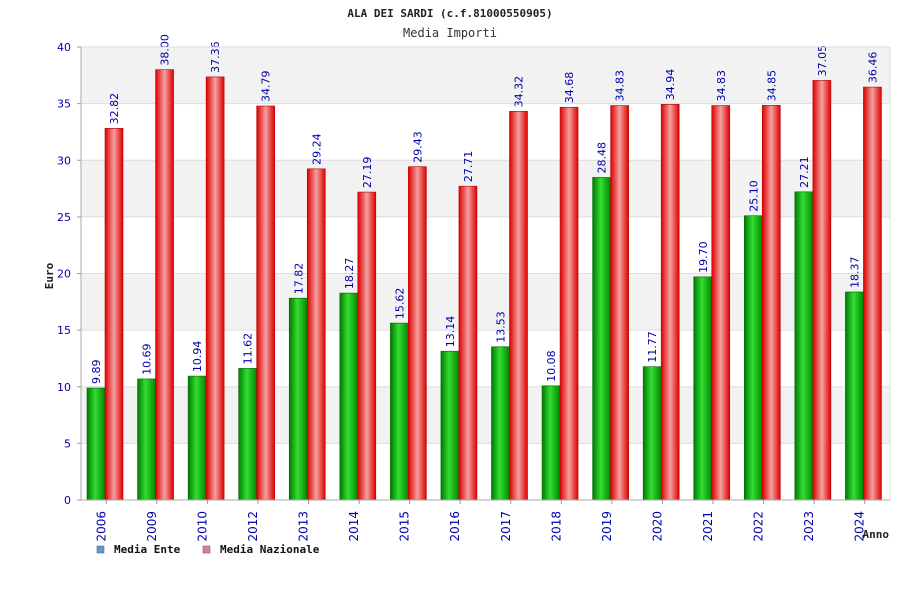 This screenshot has height=600, width=900. Describe the element at coordinates (876, 534) in the screenshot. I see `x-axis-title: Anno` at that location.